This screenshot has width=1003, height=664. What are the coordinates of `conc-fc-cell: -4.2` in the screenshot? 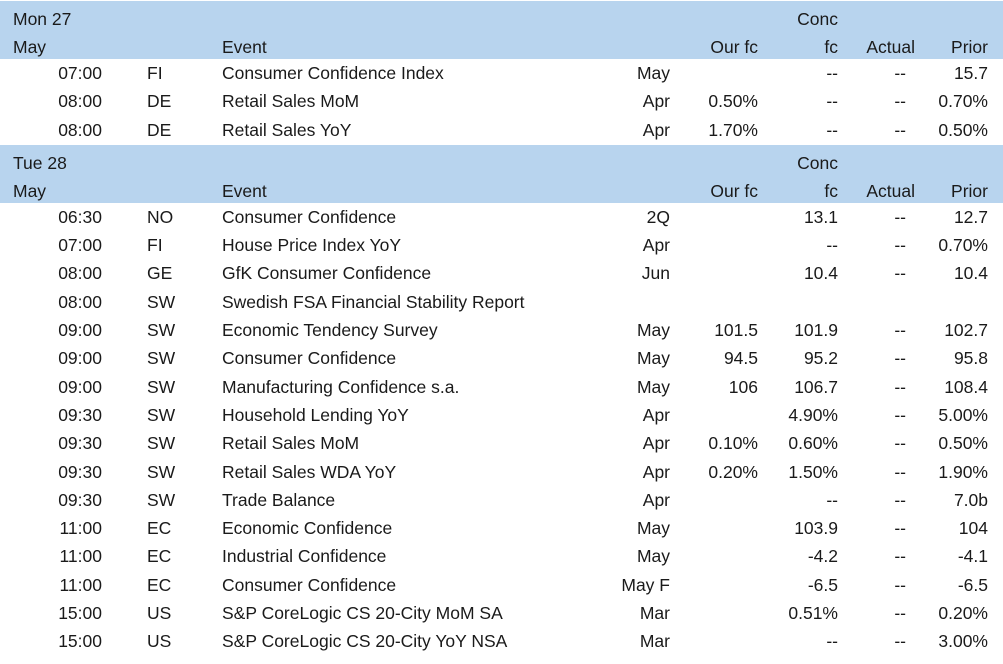 It's located at (822, 556).